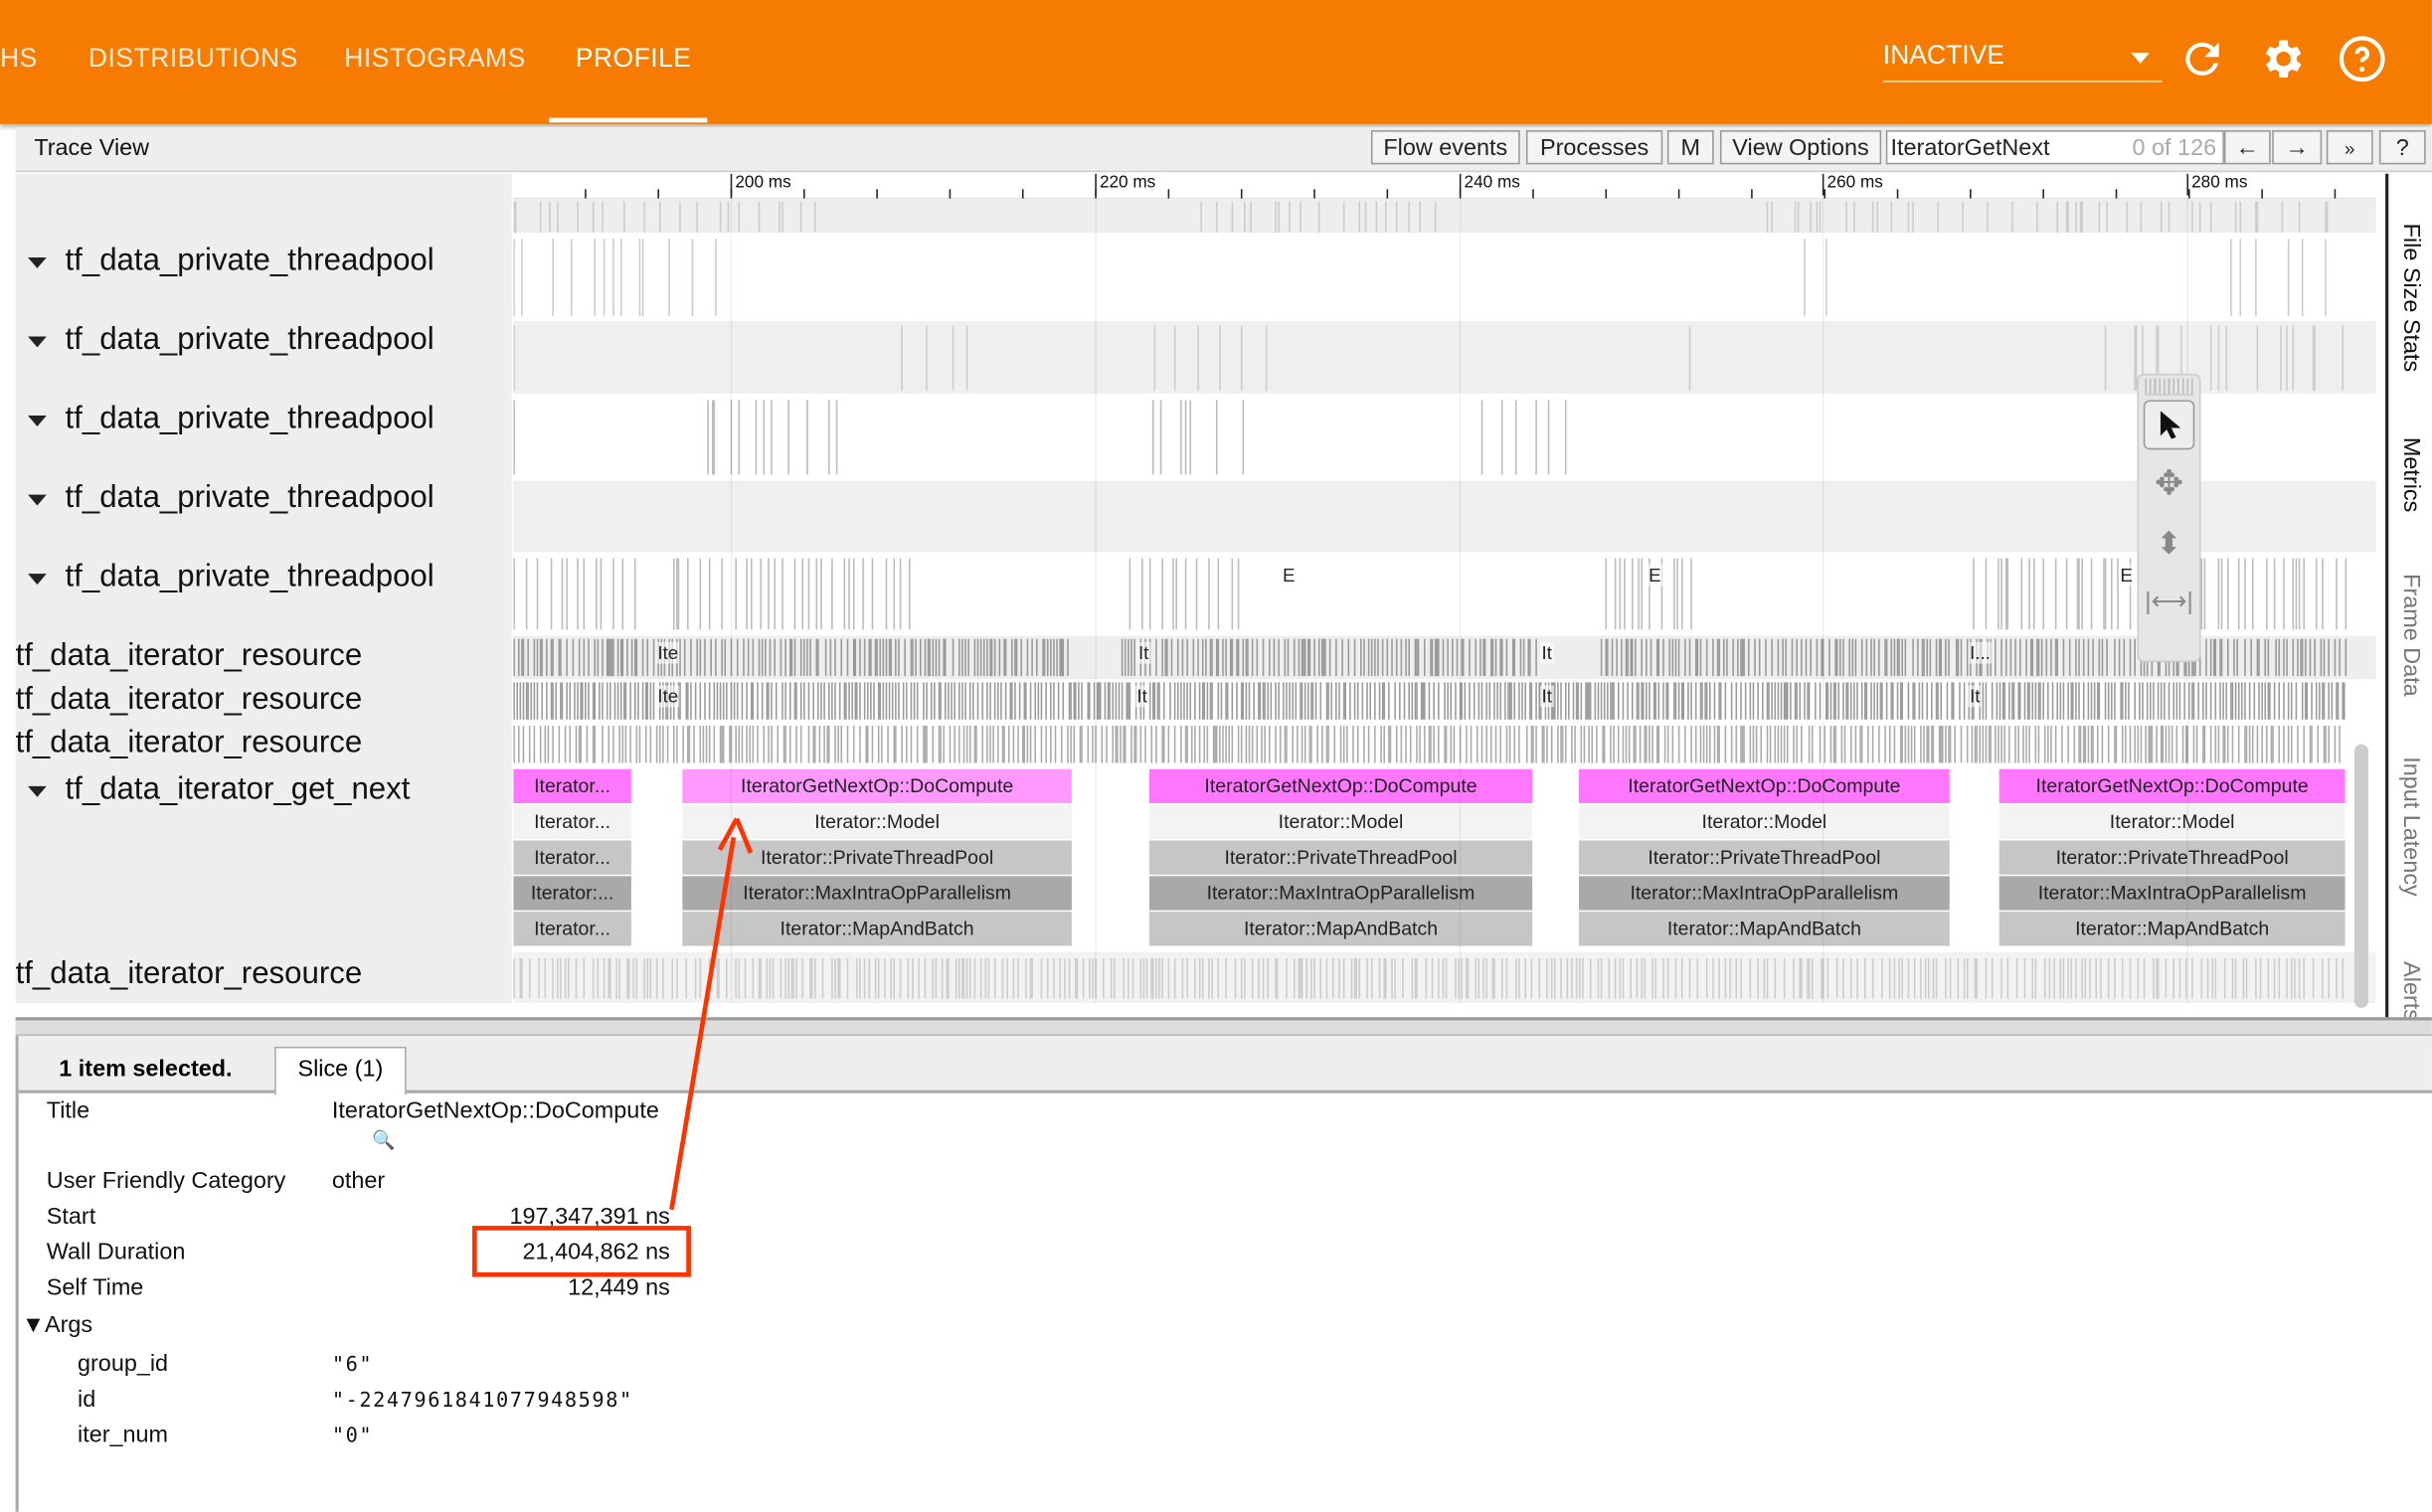  What do you see at coordinates (340, 1070) in the screenshot?
I see `tab-slice: Slice (1)` at bounding box center [340, 1070].